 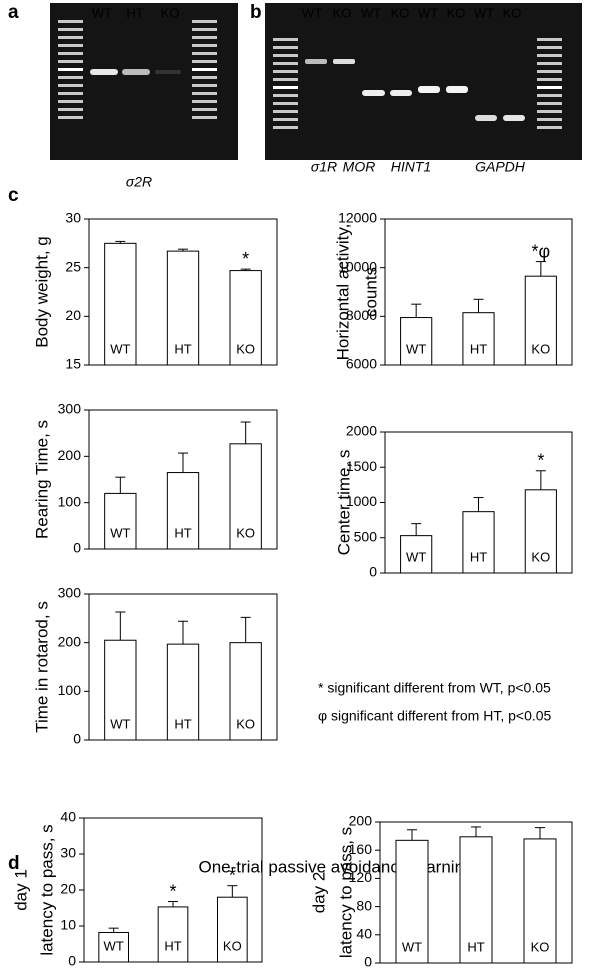 I want to click on y-axis-label: Body weight, g, so click(x=41, y=292).